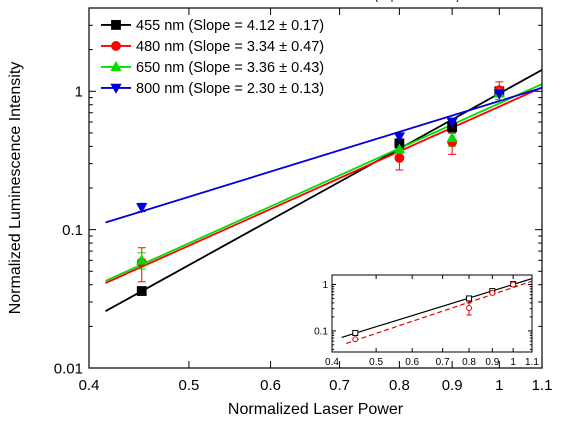 This screenshot has width=565, height=427. What do you see at coordinates (72, 230) in the screenshot?
I see `y-tick-label-1: 0.1` at bounding box center [72, 230].